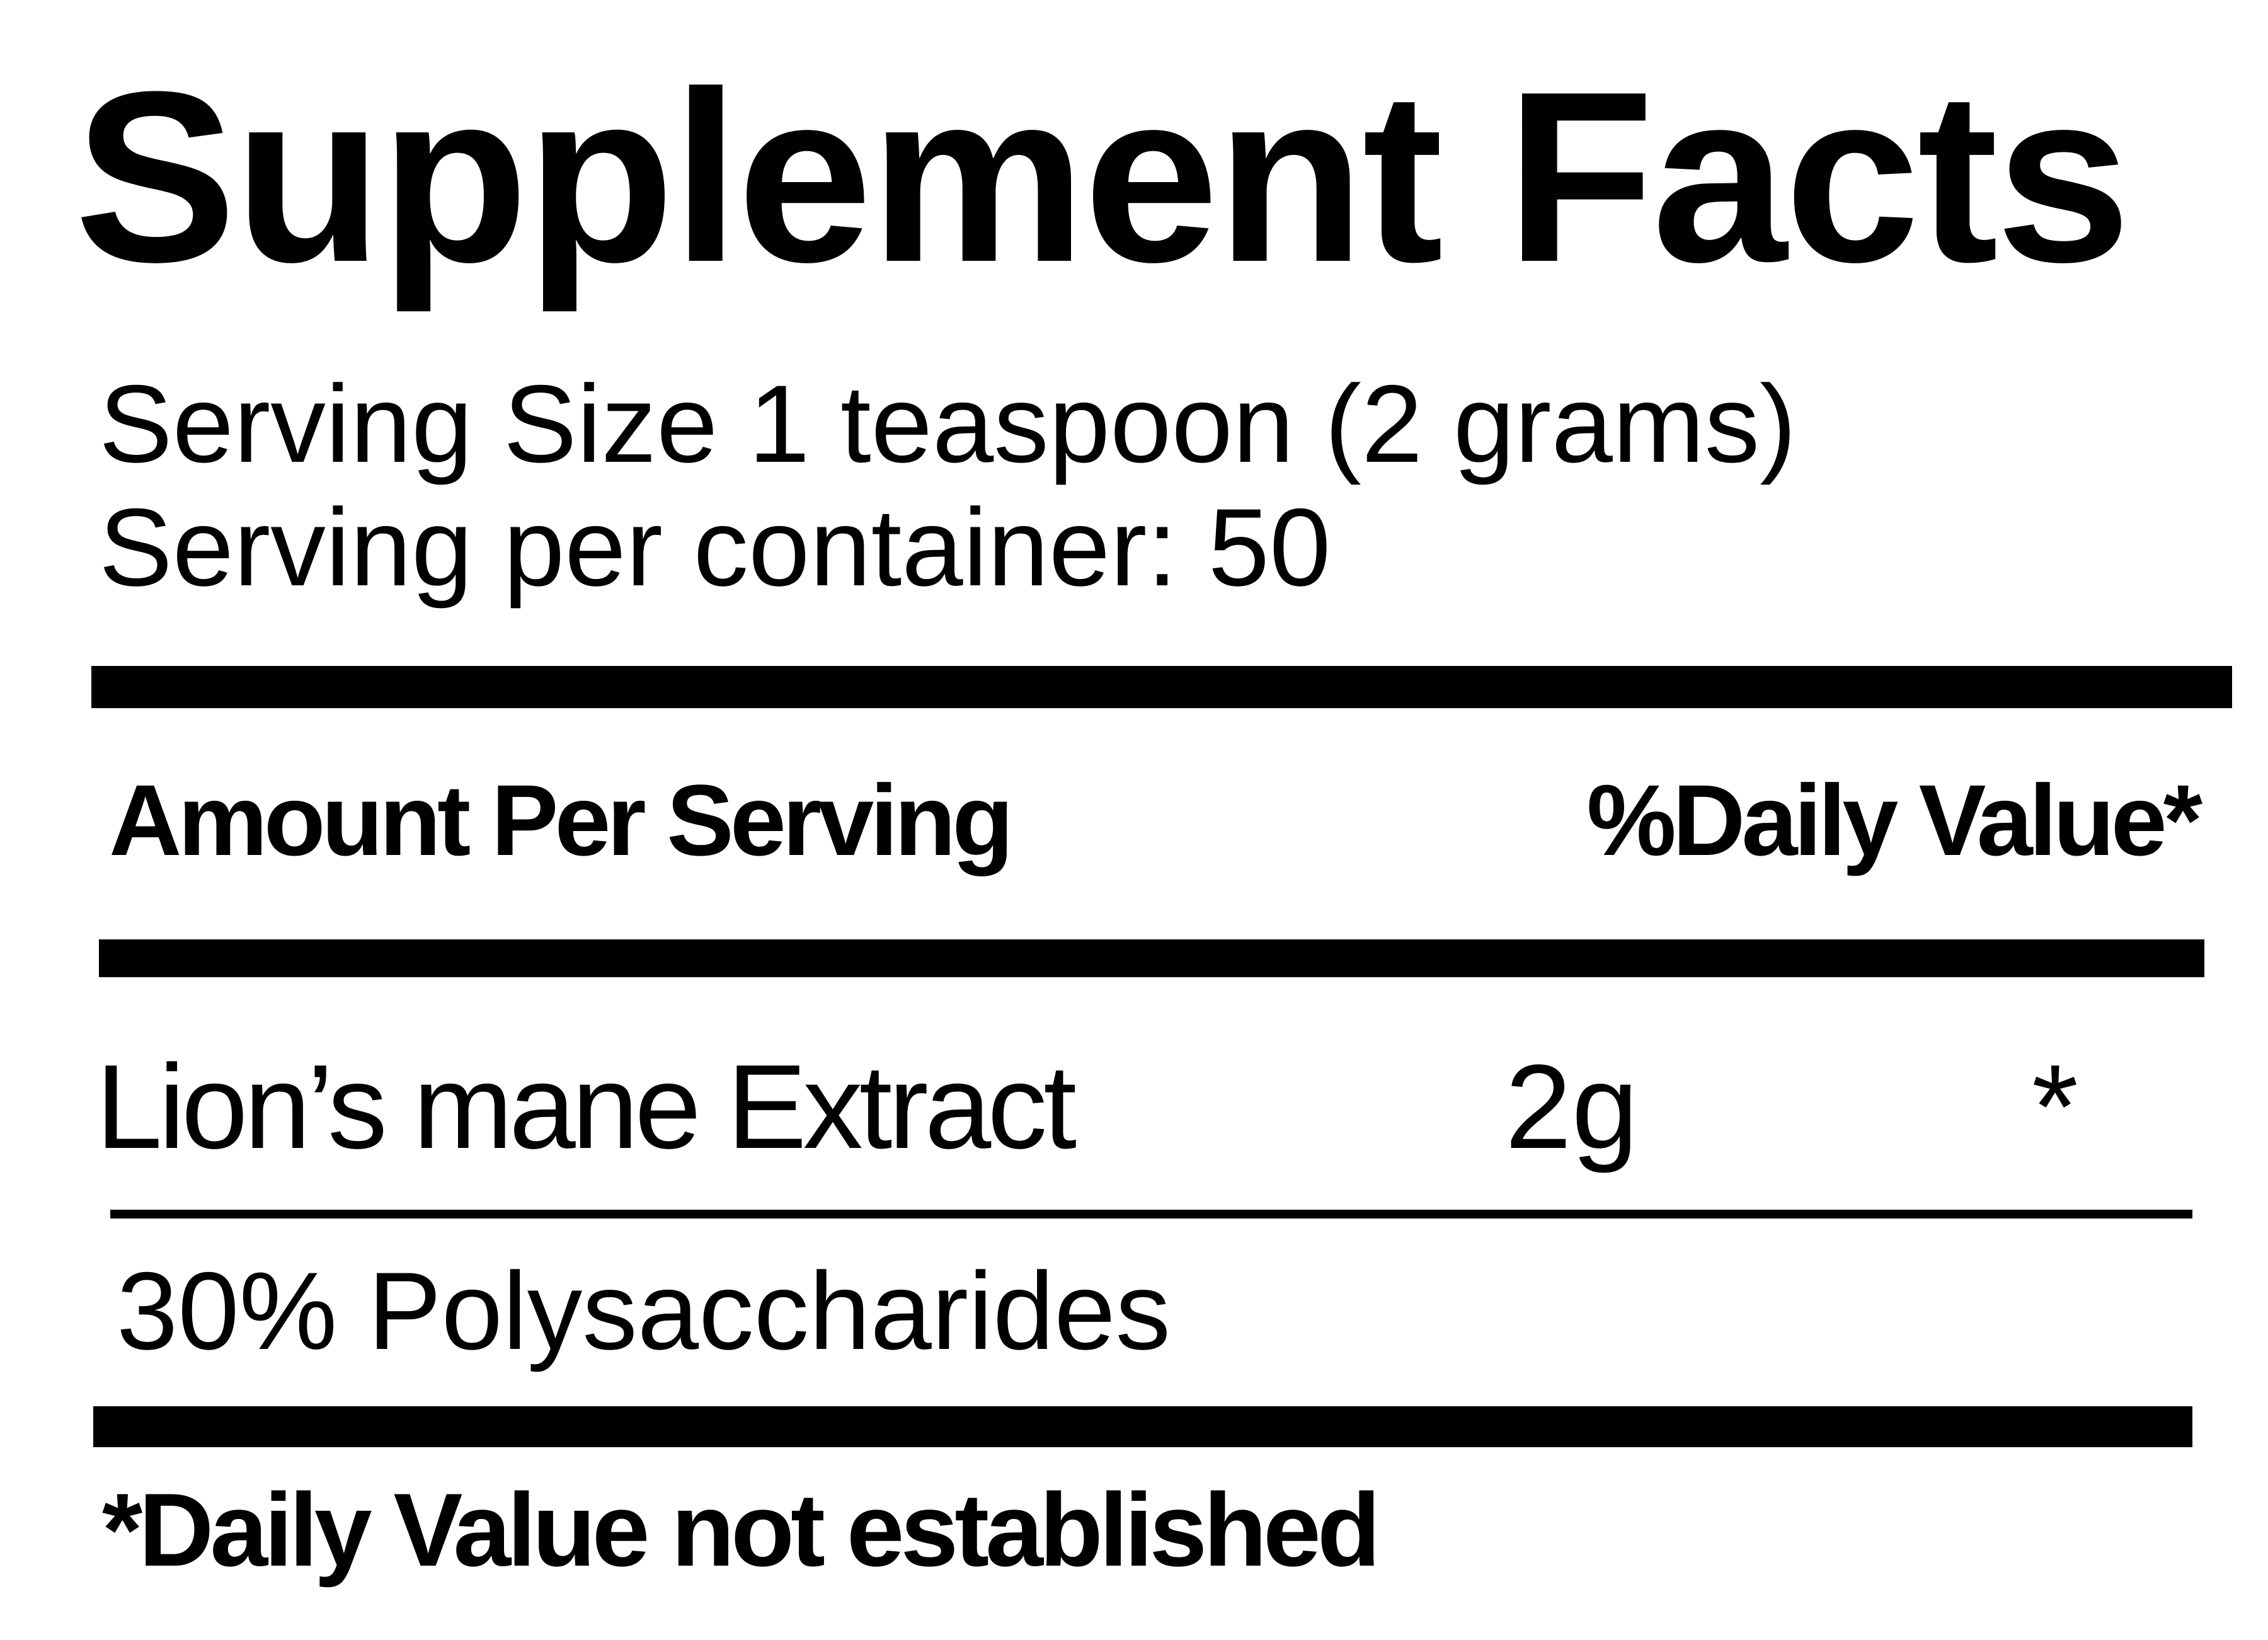  What do you see at coordinates (586, 1107) in the screenshot?
I see `ingredient-name: Lion’s mane Extract` at bounding box center [586, 1107].